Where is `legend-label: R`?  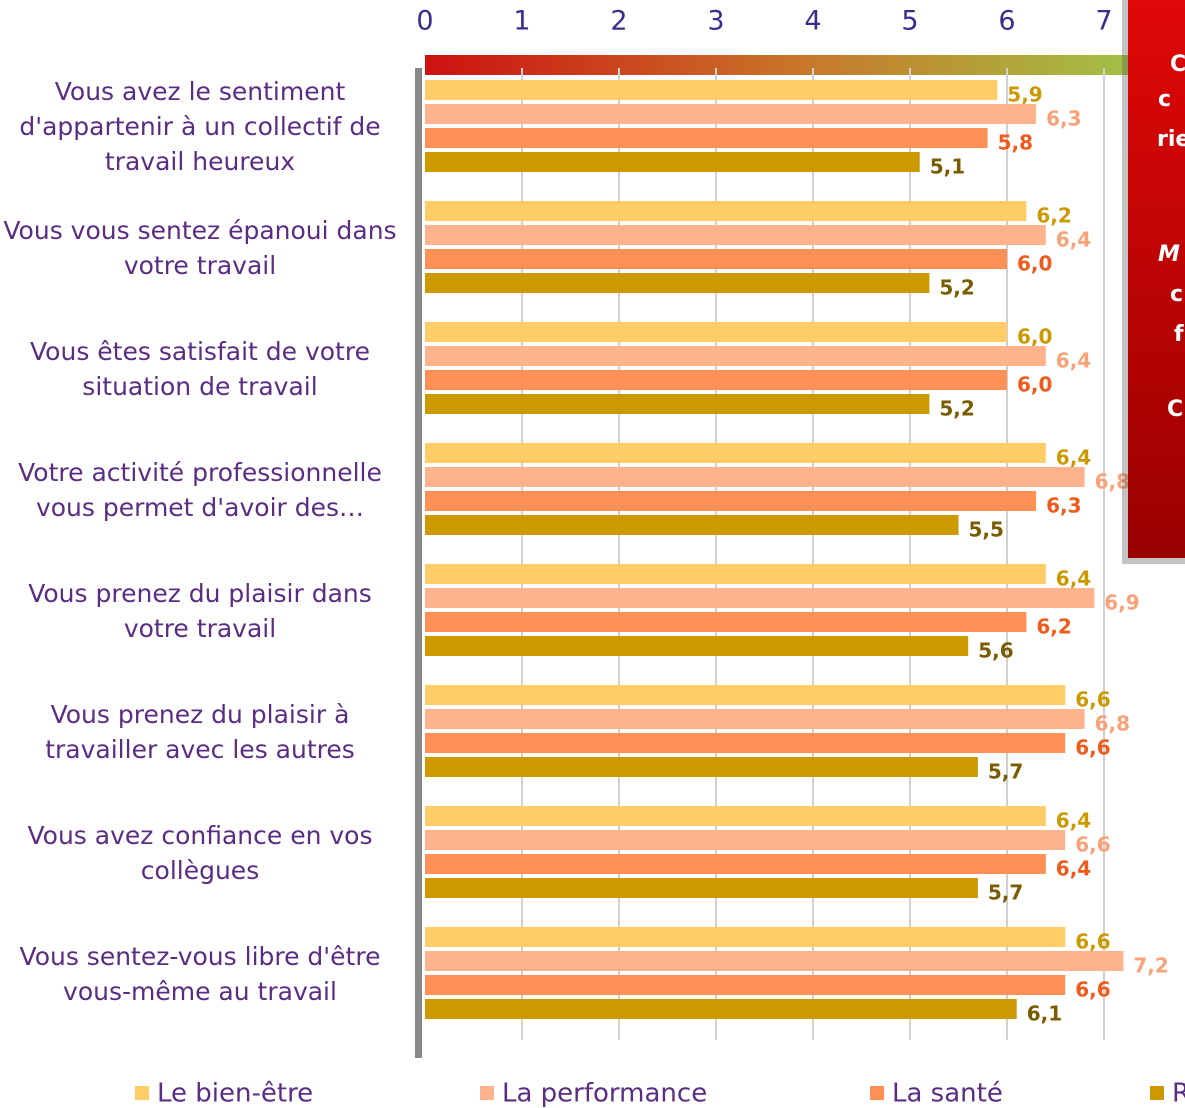
legend-label: R is located at coordinates (1178, 1093).